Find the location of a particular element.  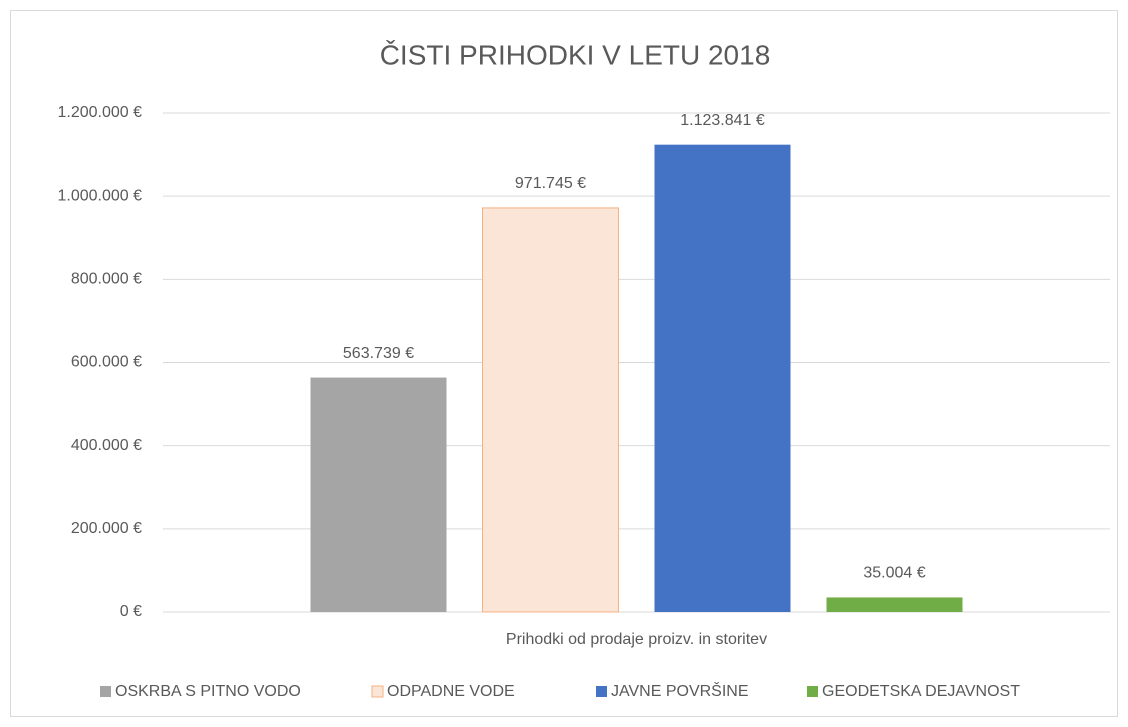

data-label: 563.739 € is located at coordinates (378, 353).